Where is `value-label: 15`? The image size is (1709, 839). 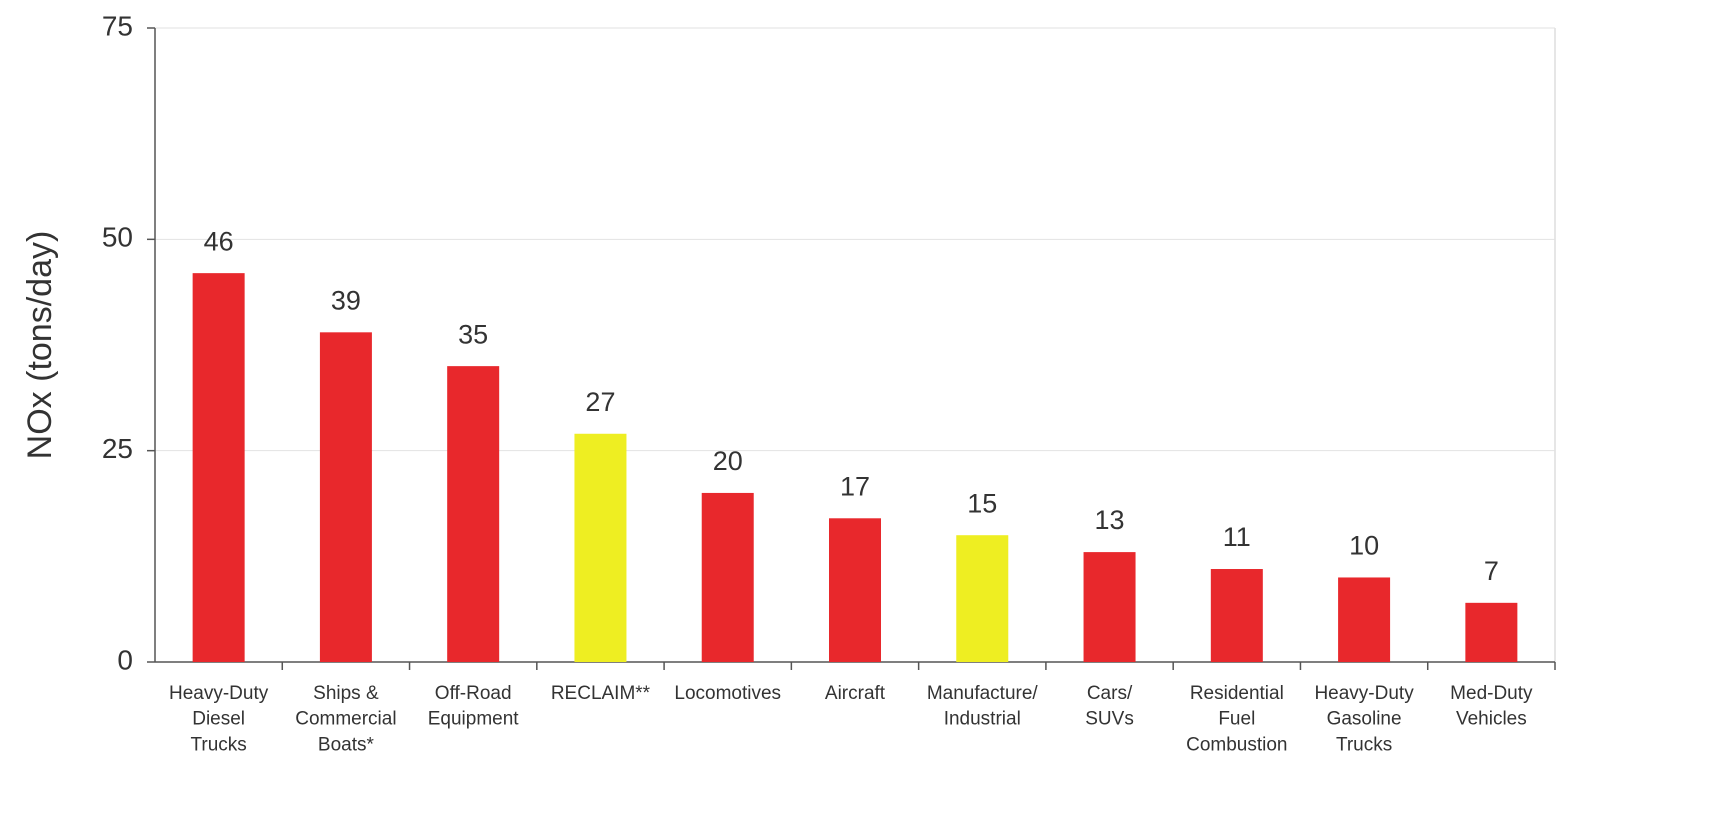 value-label: 15 is located at coordinates (982, 503).